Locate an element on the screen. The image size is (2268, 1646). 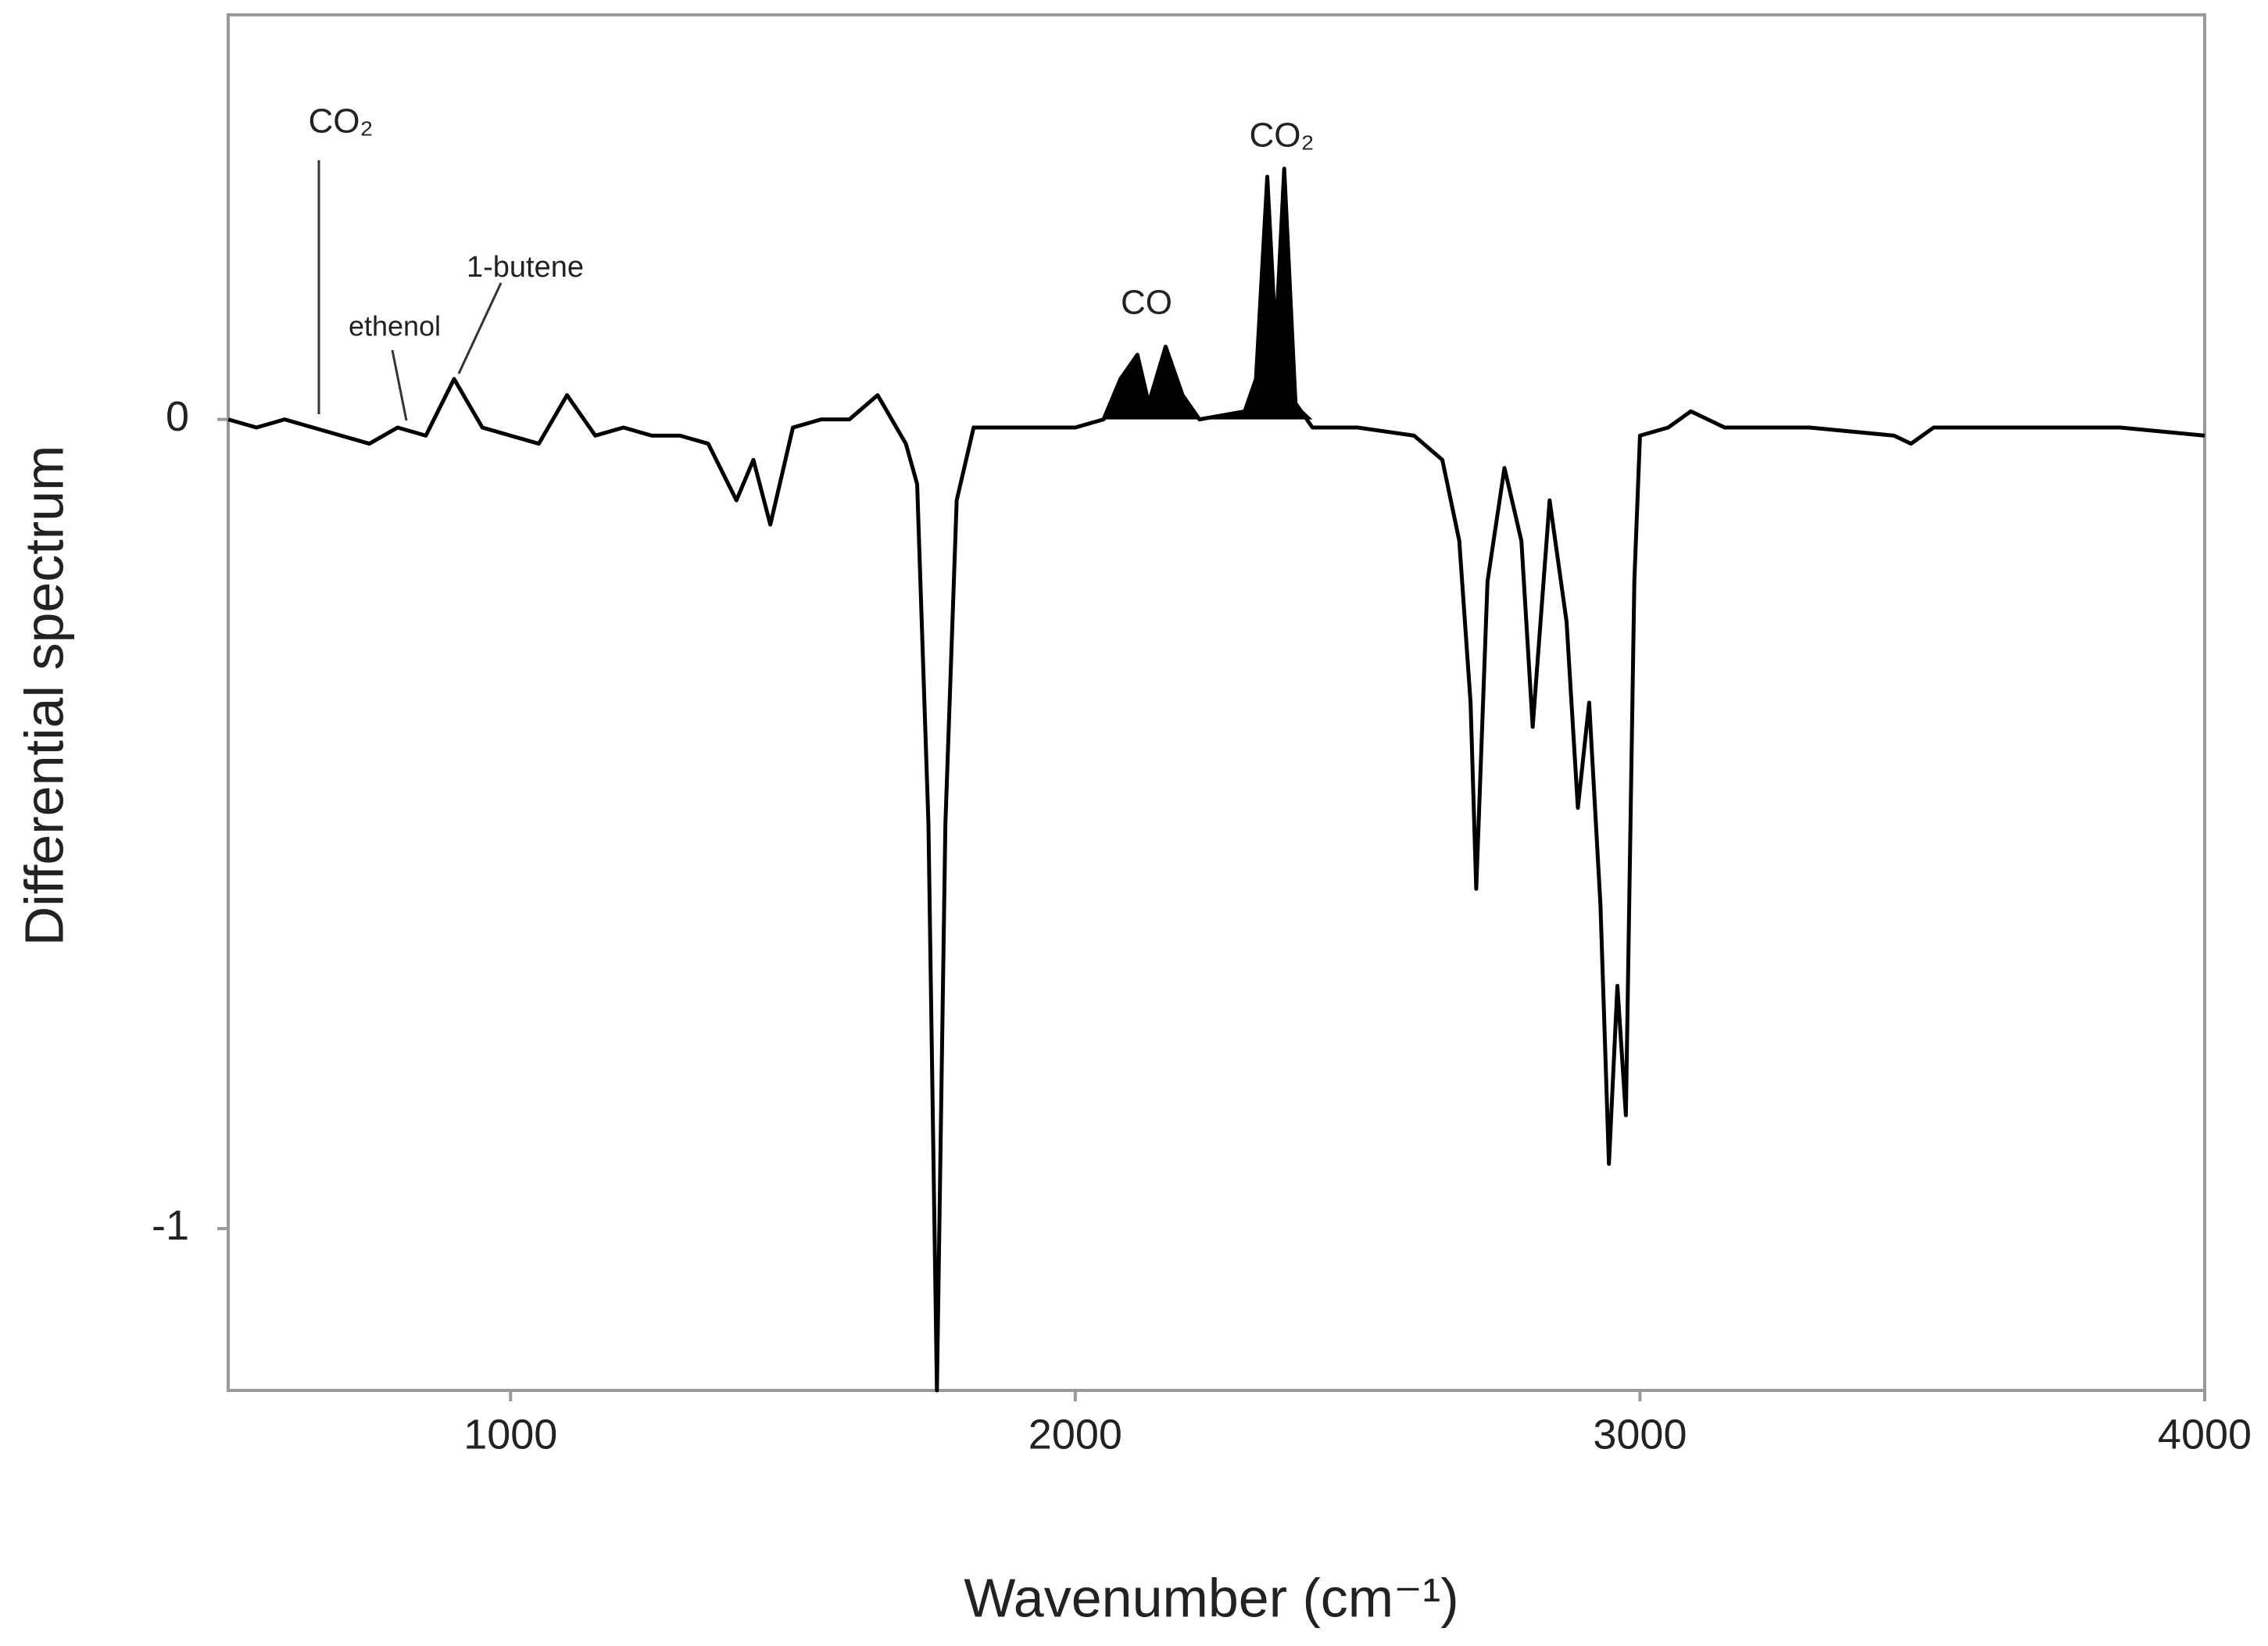
y-tick-label: -1 is located at coordinates (171, 1225).